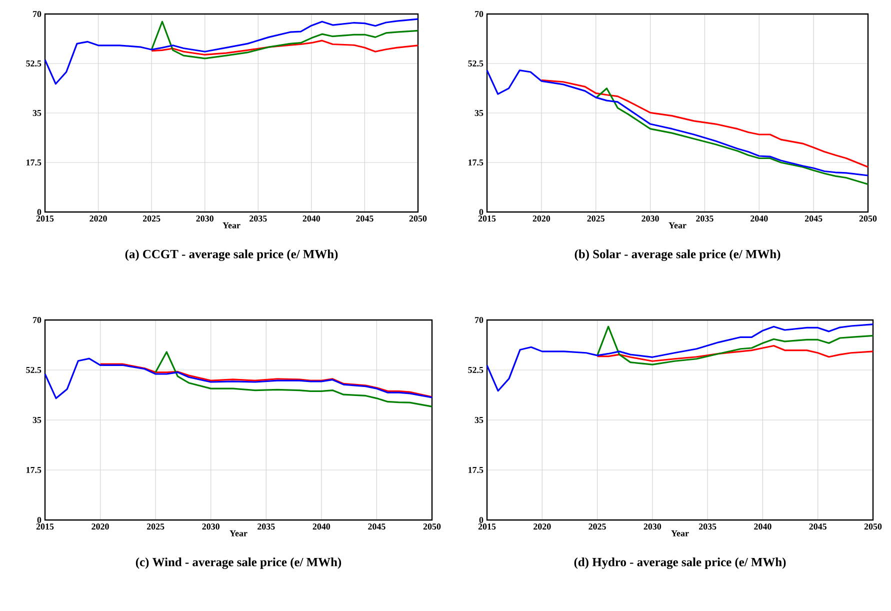 The image size is (891, 611). Describe the element at coordinates (677, 255) in the screenshot. I see `text: (b) Solar - average sale price (e/ MWh)` at that location.